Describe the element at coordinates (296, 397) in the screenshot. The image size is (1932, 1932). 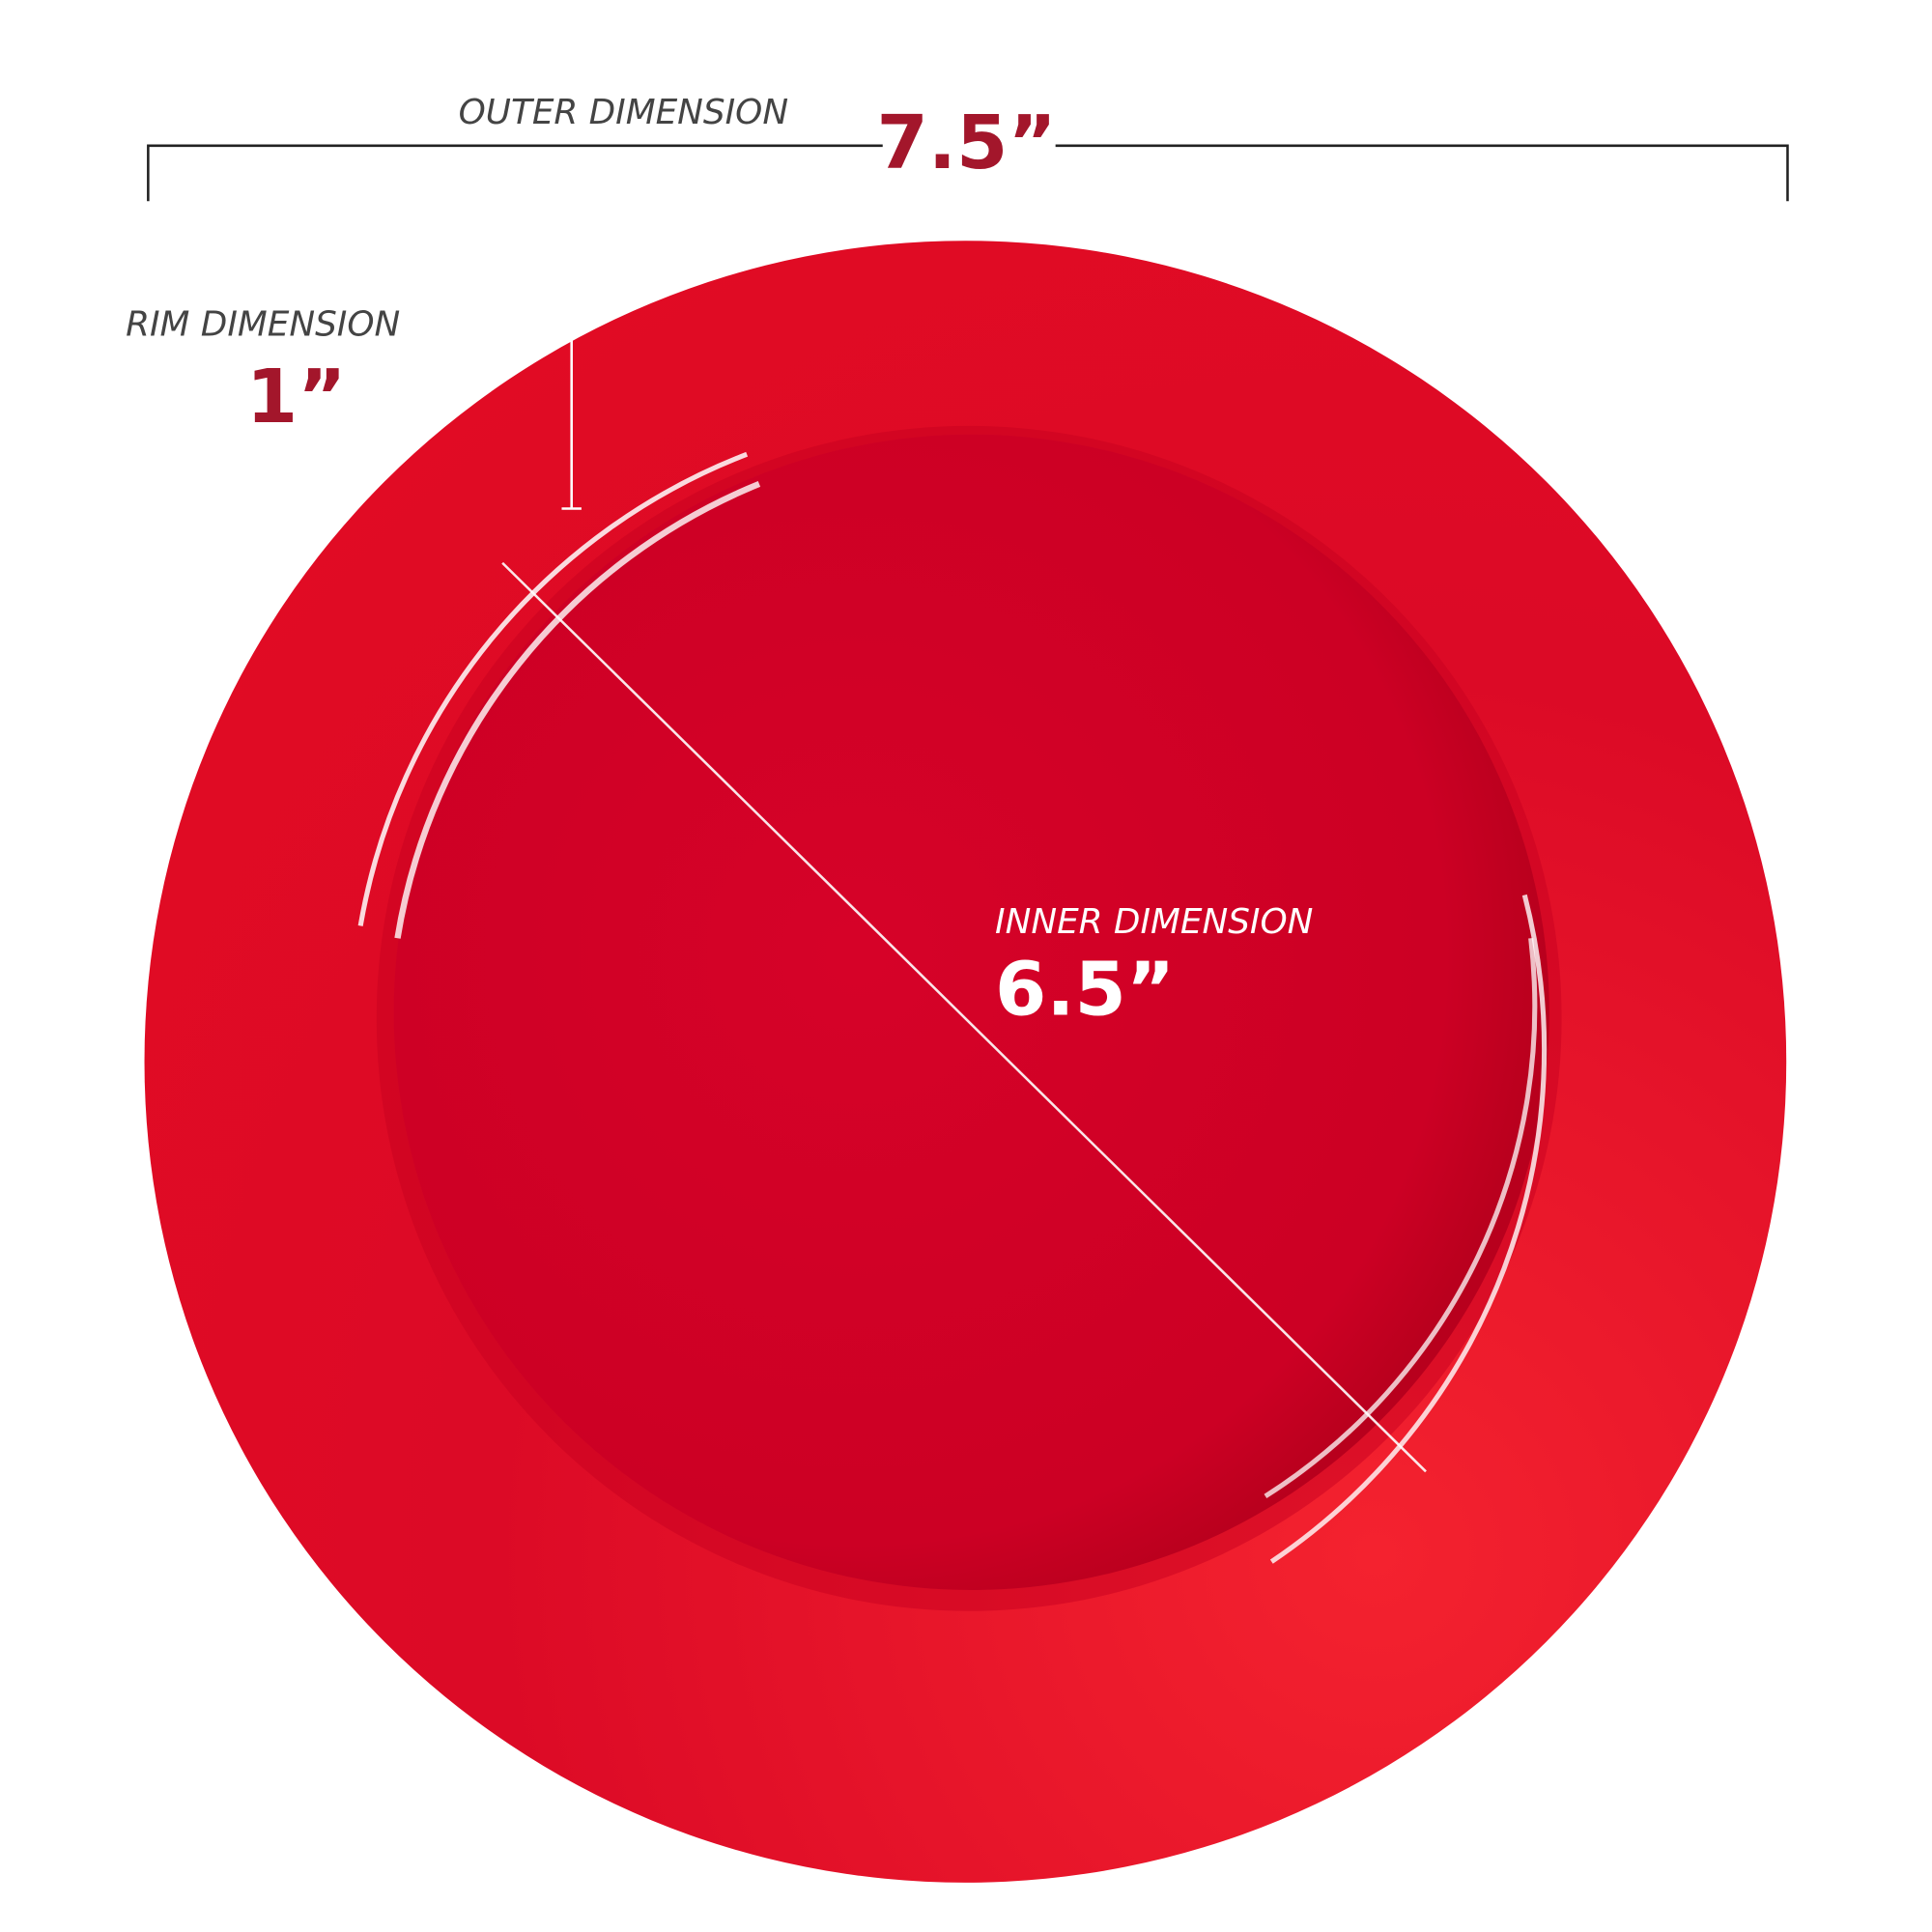
I see `rim-value: 1”` at that location.